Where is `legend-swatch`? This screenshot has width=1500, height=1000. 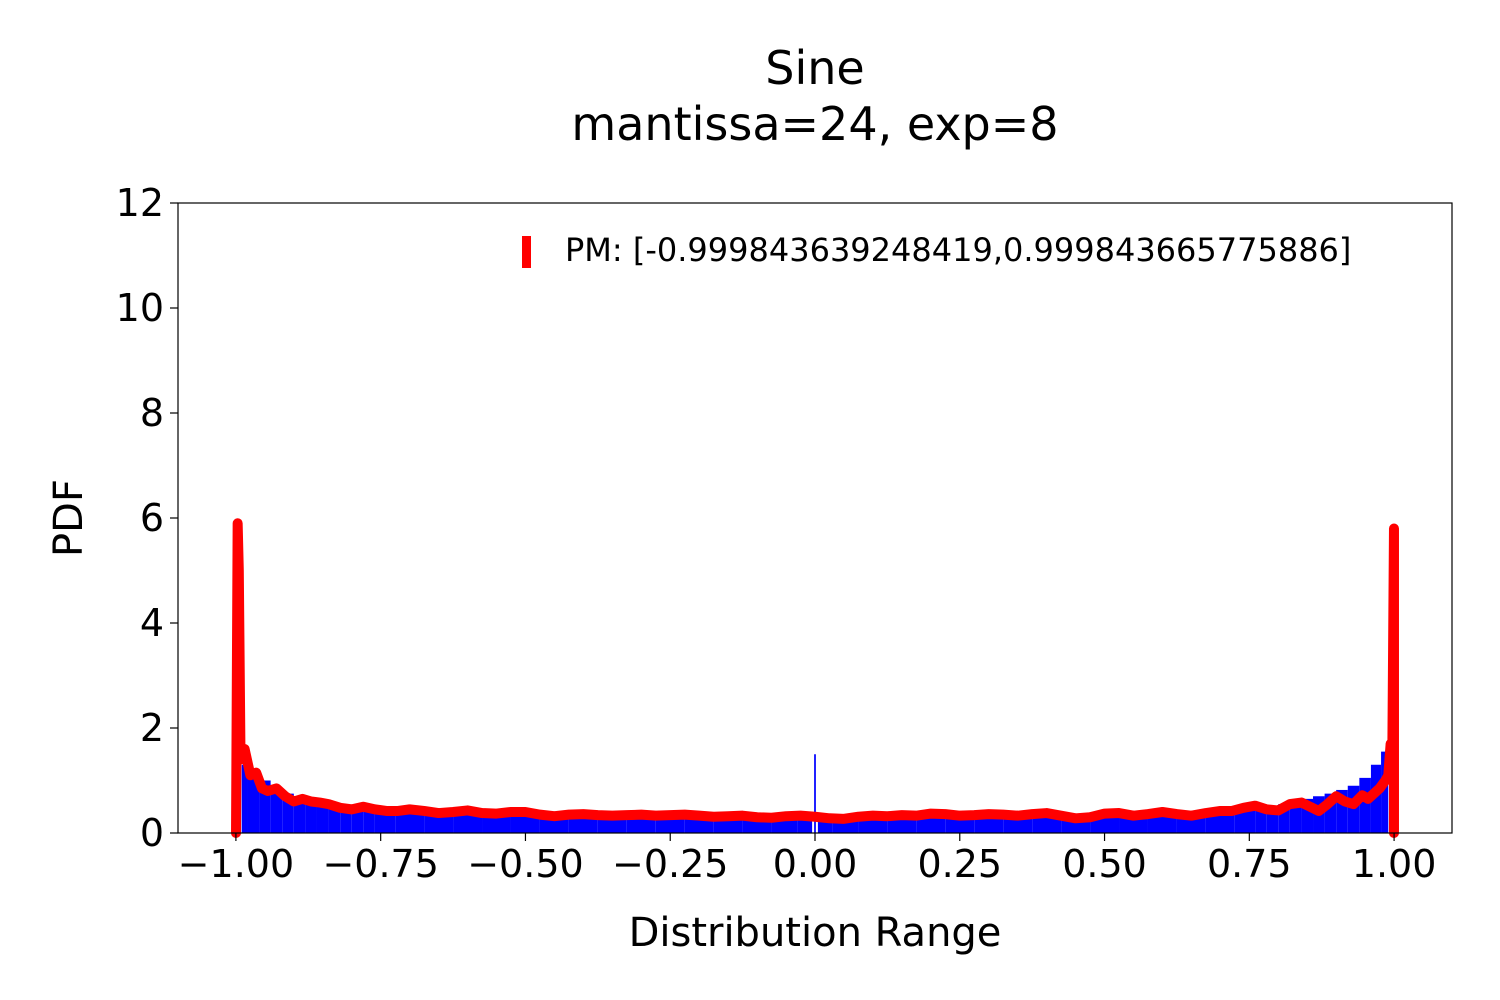
legend-swatch is located at coordinates (526, 252).